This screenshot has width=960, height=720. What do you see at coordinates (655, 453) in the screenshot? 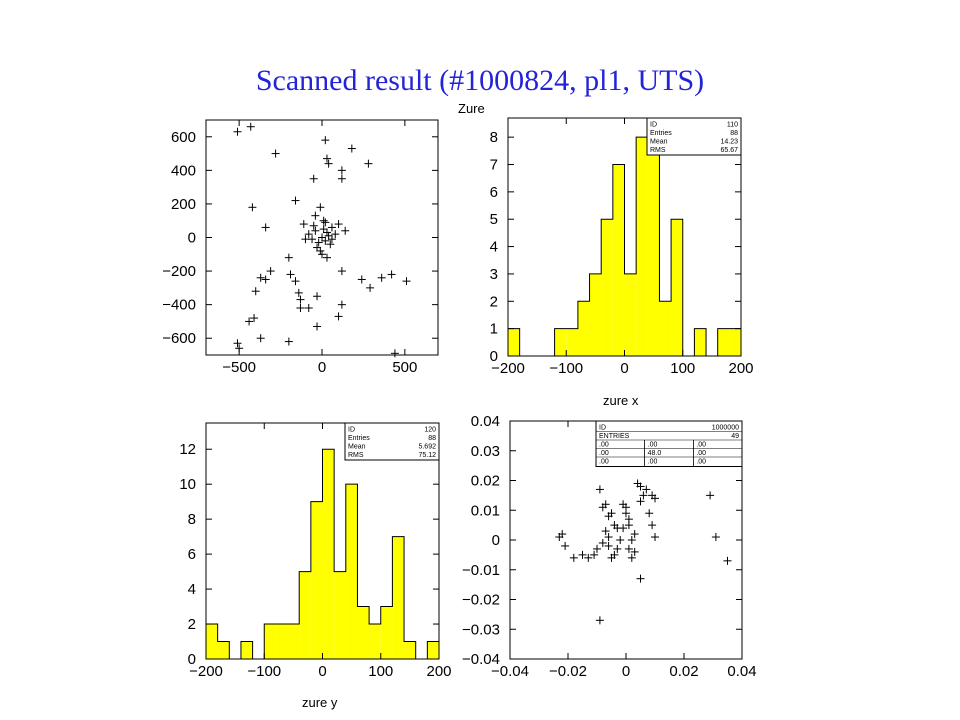
I see `stats-cell: 48.0` at bounding box center [655, 453].